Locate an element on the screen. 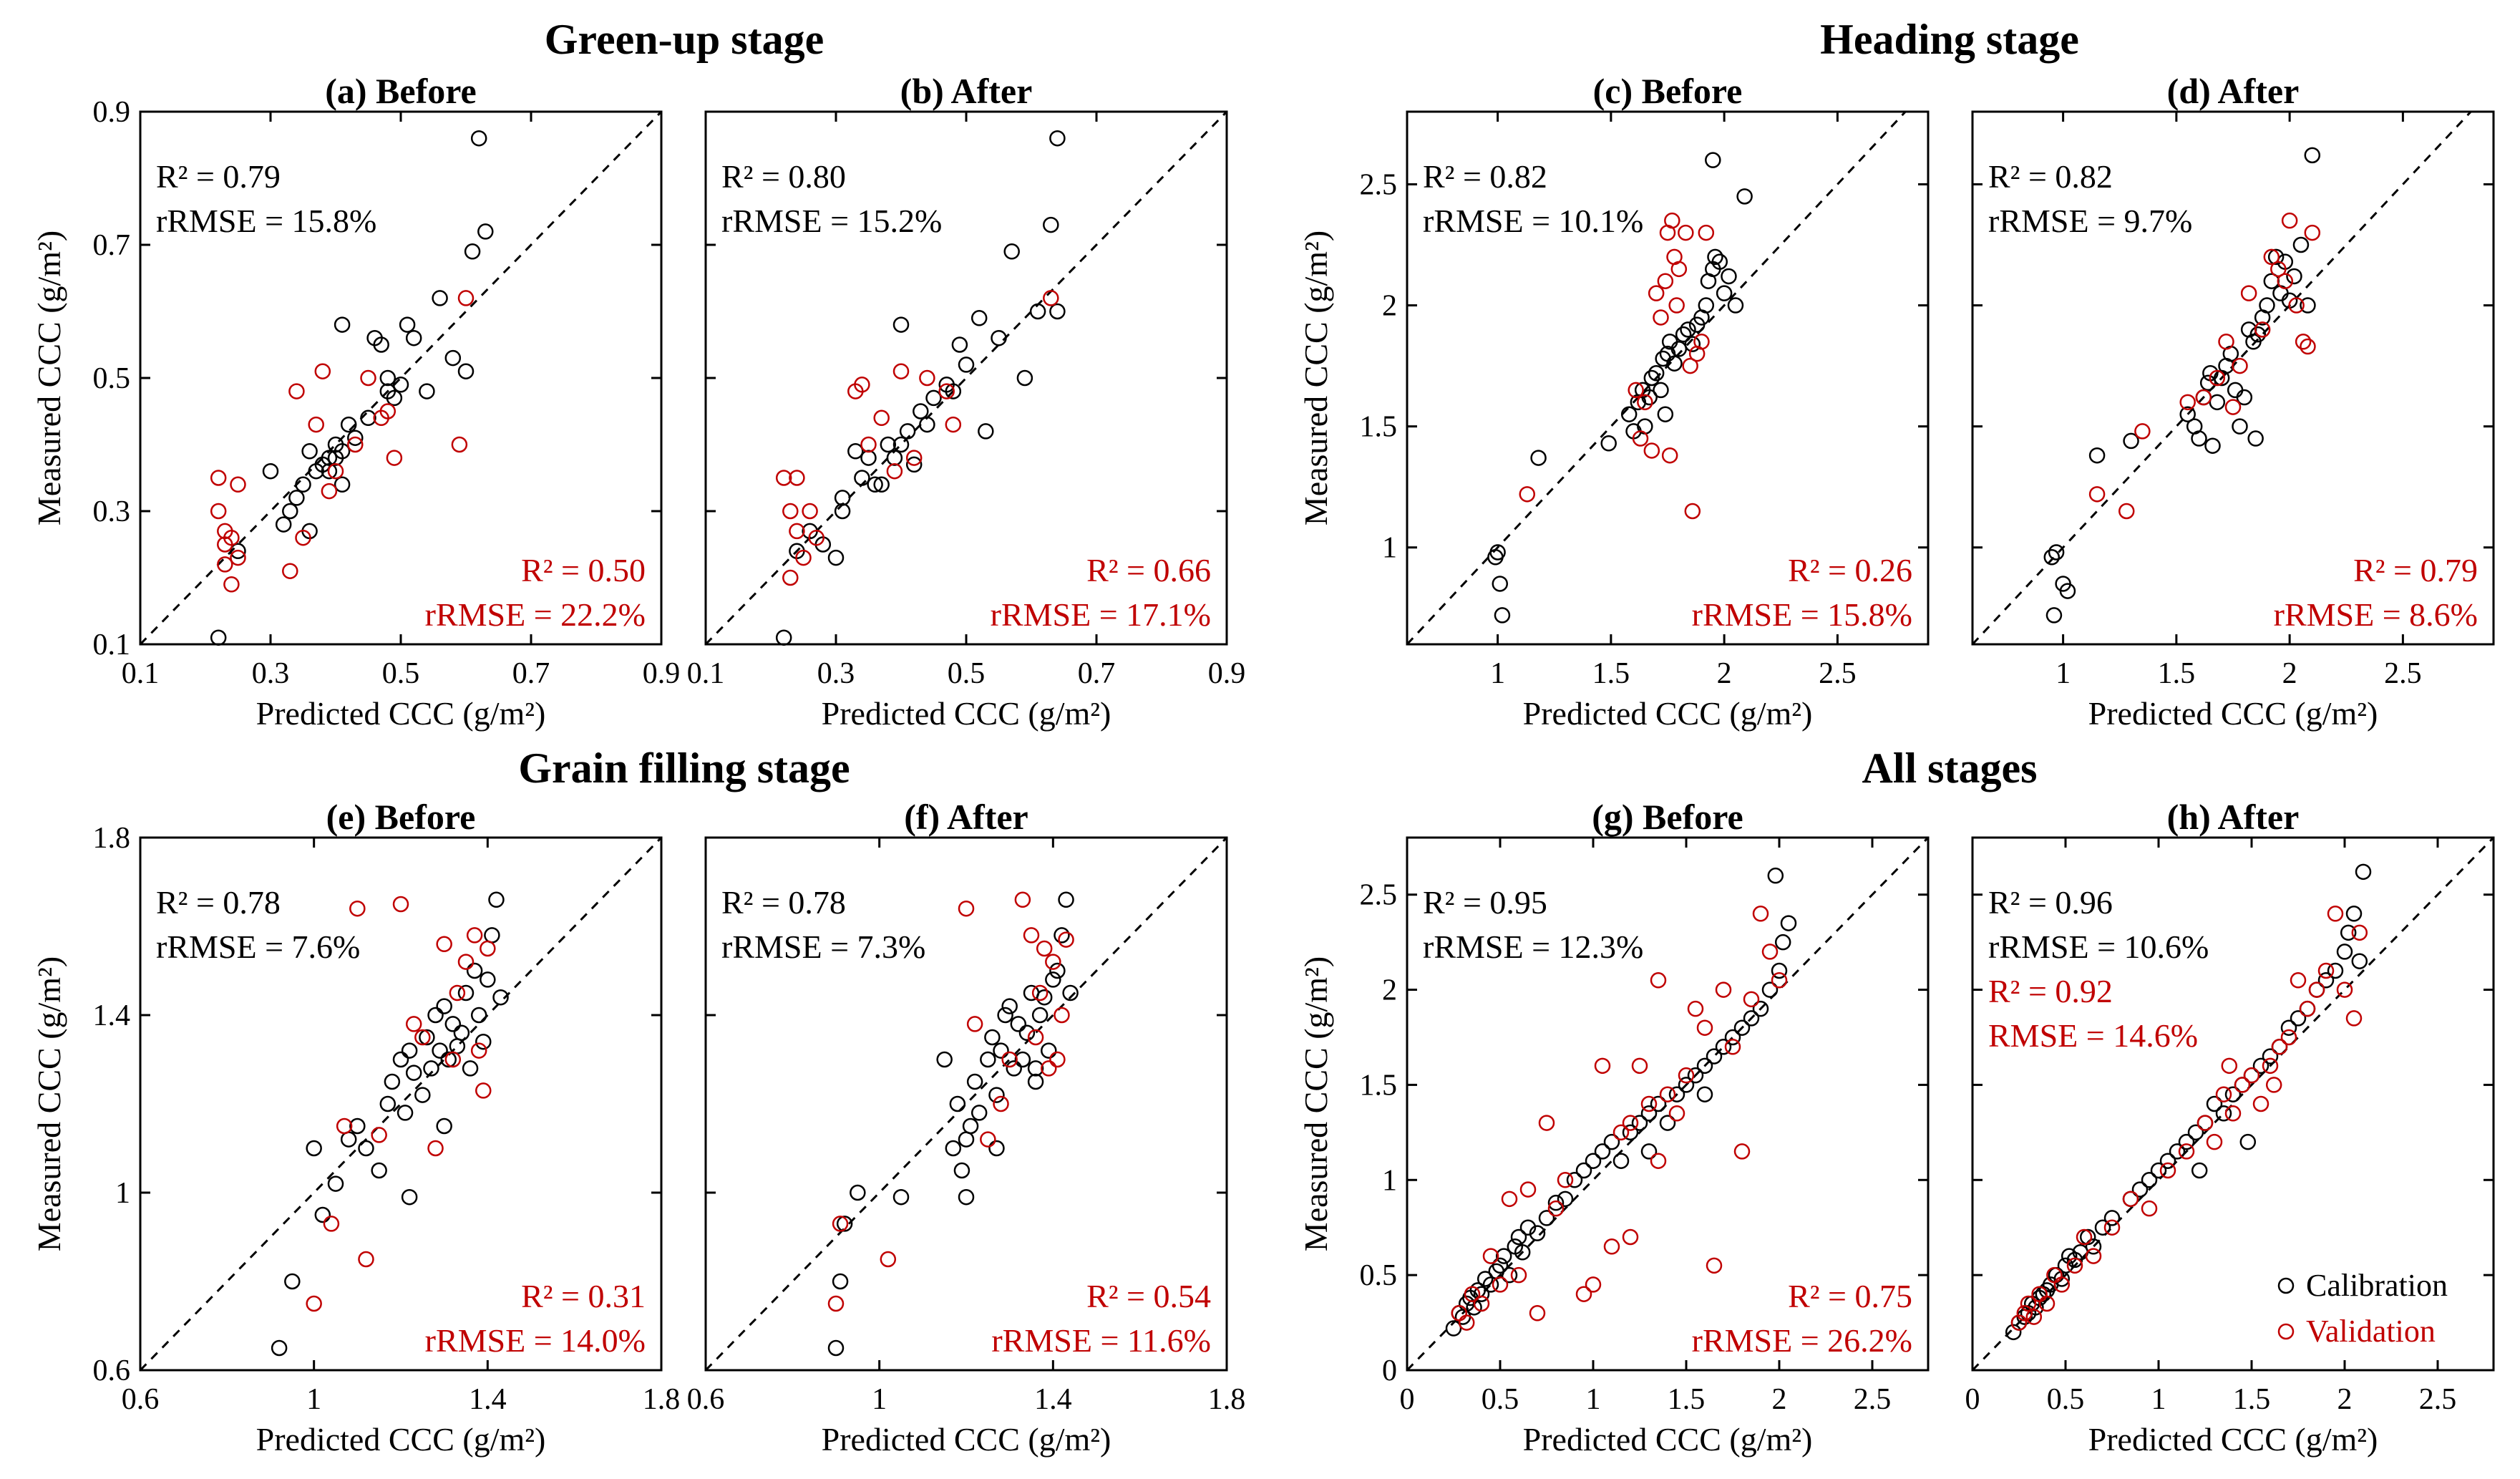 The image size is (2520, 1479). x-tick-label-a: 0.1 is located at coordinates (141, 673).